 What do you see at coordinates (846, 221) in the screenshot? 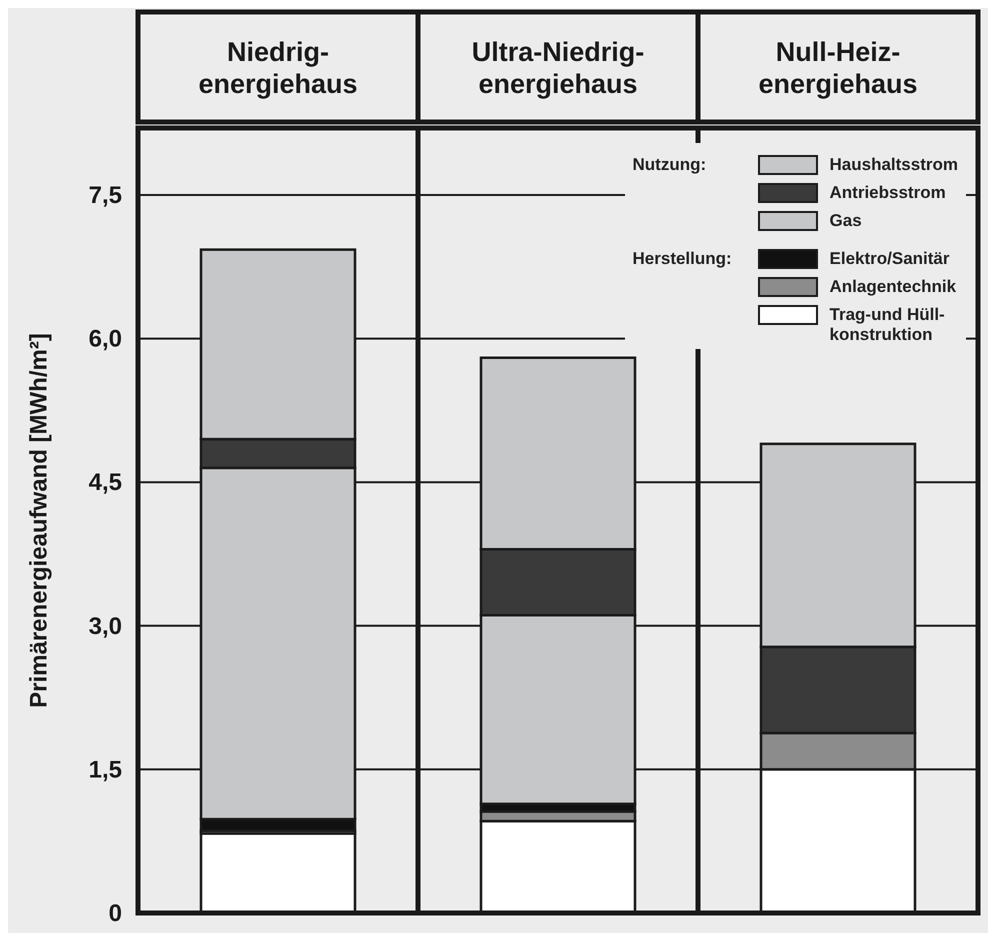
I see `legend-label: Gas` at bounding box center [846, 221].